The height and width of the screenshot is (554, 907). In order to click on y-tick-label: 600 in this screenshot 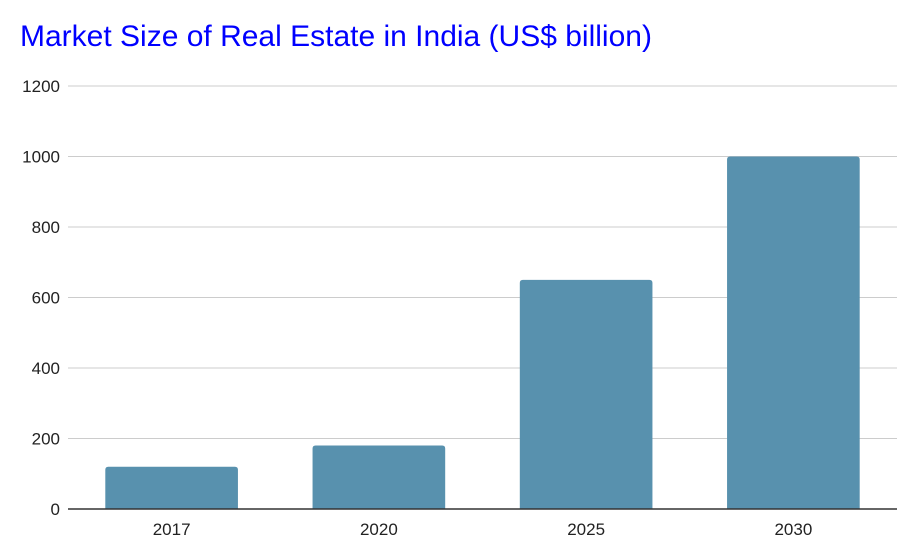, I will do `click(46, 298)`.